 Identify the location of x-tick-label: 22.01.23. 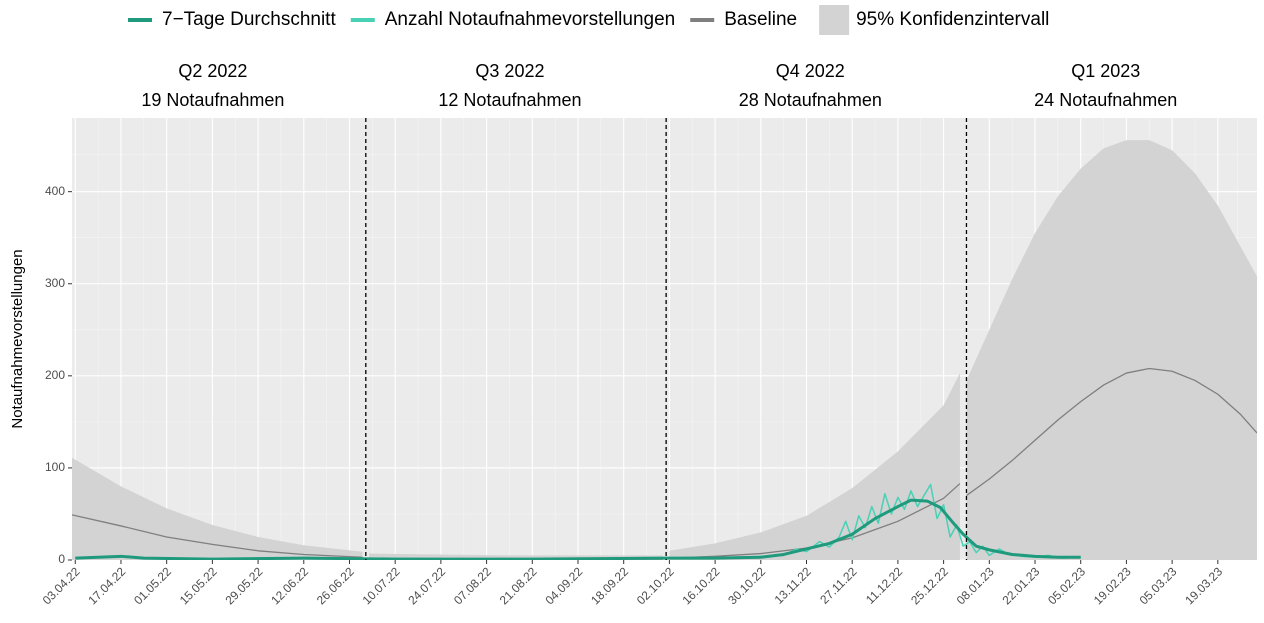
(1020, 585).